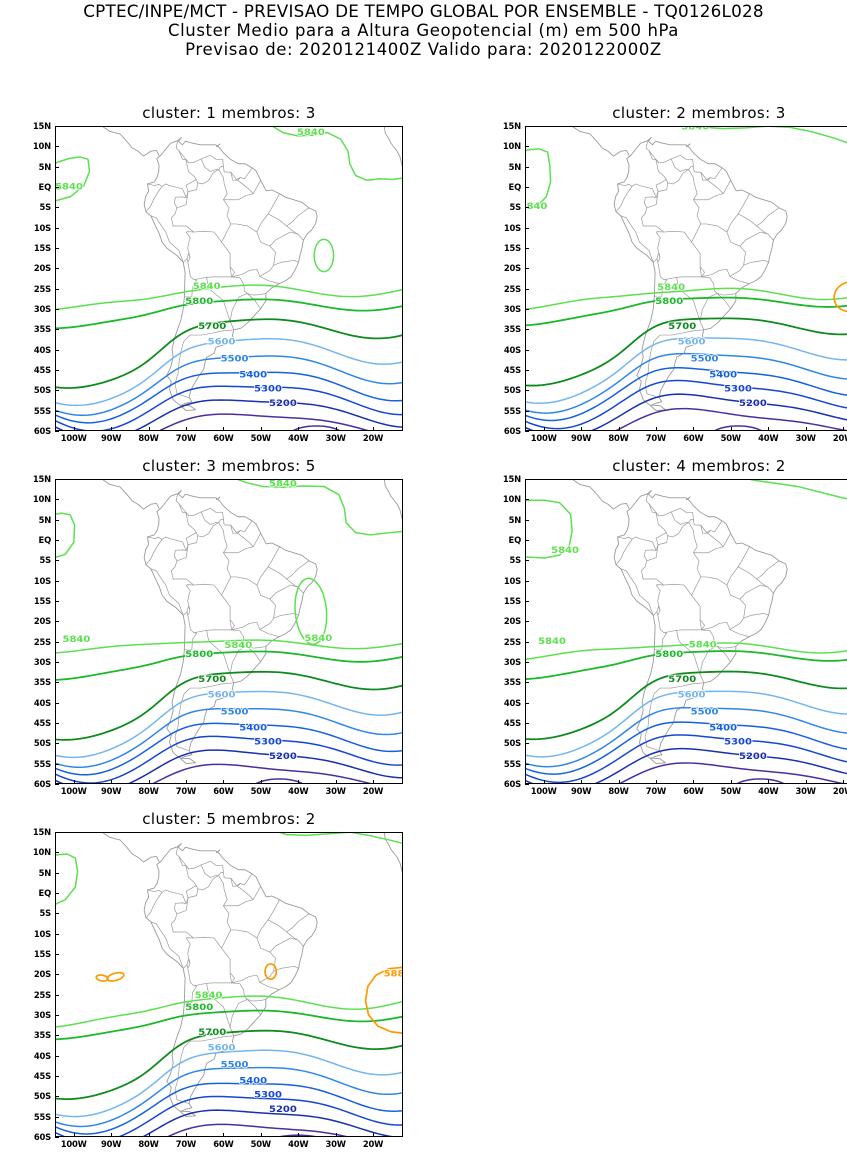  What do you see at coordinates (223, 438) in the screenshot?
I see `x-axis-tick-label: 60W` at bounding box center [223, 438].